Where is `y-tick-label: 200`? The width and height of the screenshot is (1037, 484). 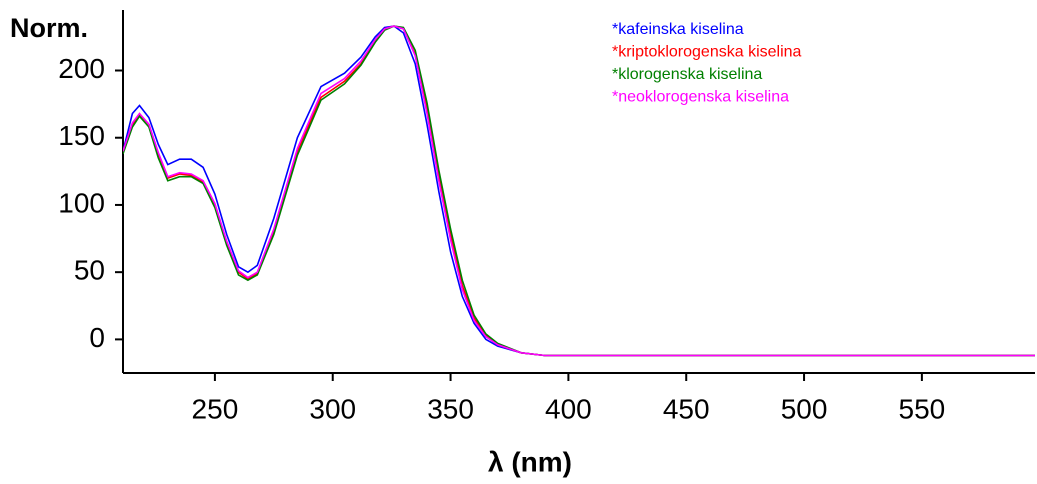
y-tick-label: 200 is located at coordinates (81, 68).